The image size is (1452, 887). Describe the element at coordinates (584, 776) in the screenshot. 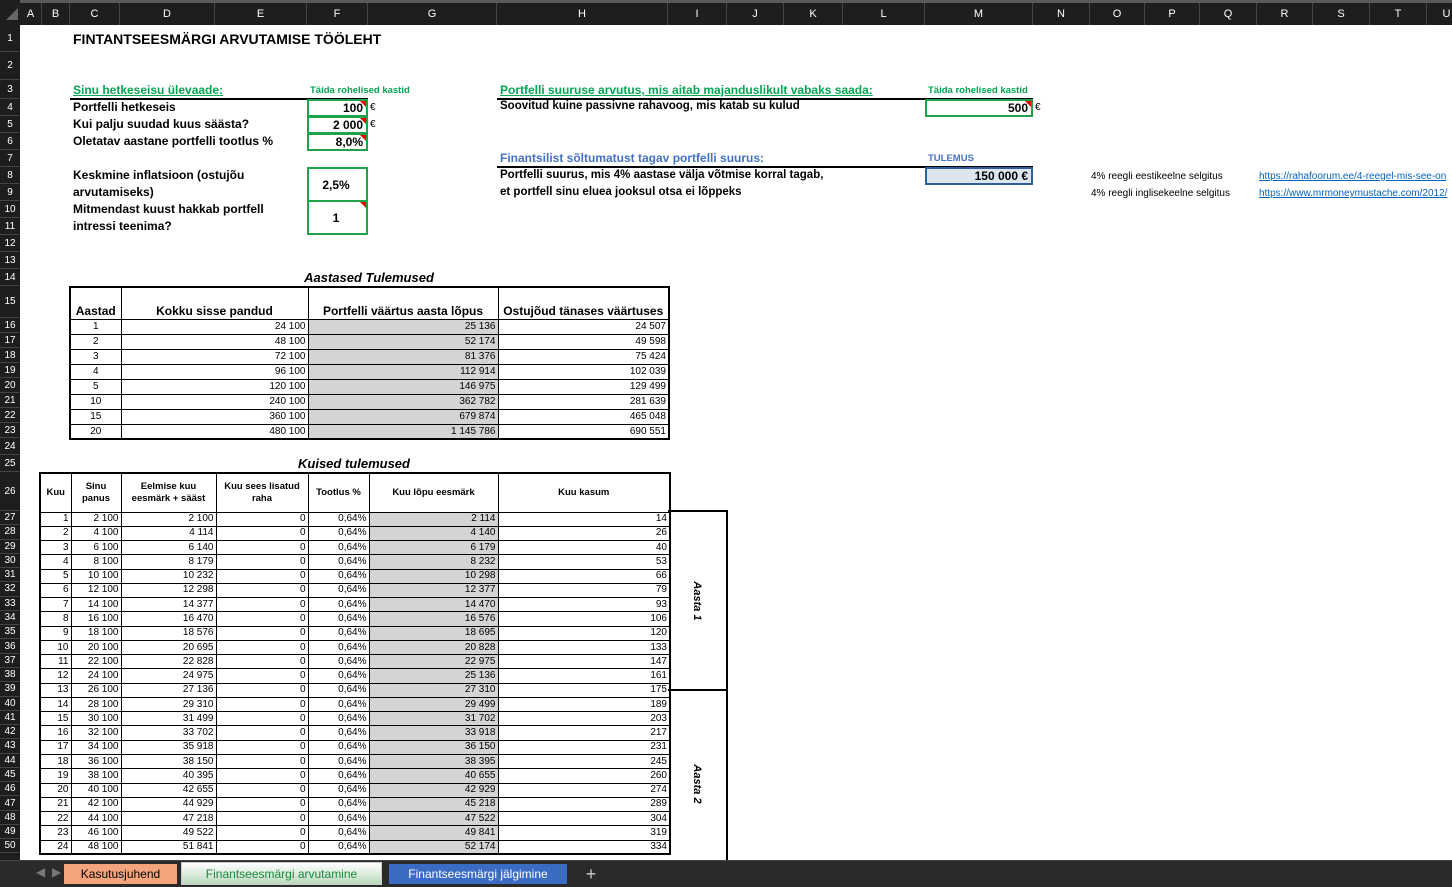

I see `table-cell: 260` at that location.